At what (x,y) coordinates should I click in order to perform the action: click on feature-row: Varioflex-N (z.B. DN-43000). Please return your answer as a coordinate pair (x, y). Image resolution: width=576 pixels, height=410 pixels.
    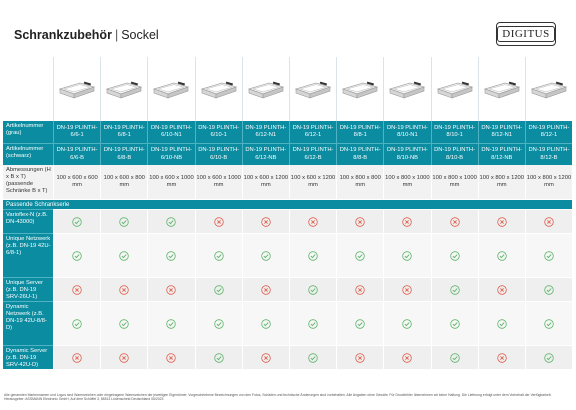
    Looking at the image, I should click on (288, 221).